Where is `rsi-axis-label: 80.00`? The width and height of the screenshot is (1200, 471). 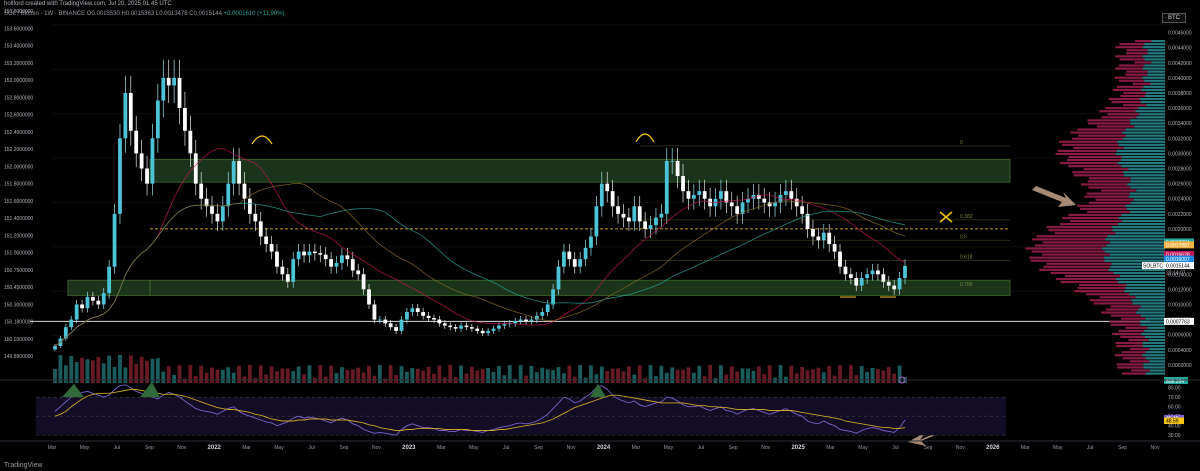
rsi-axis-label: 80.00 is located at coordinates (1174, 389).